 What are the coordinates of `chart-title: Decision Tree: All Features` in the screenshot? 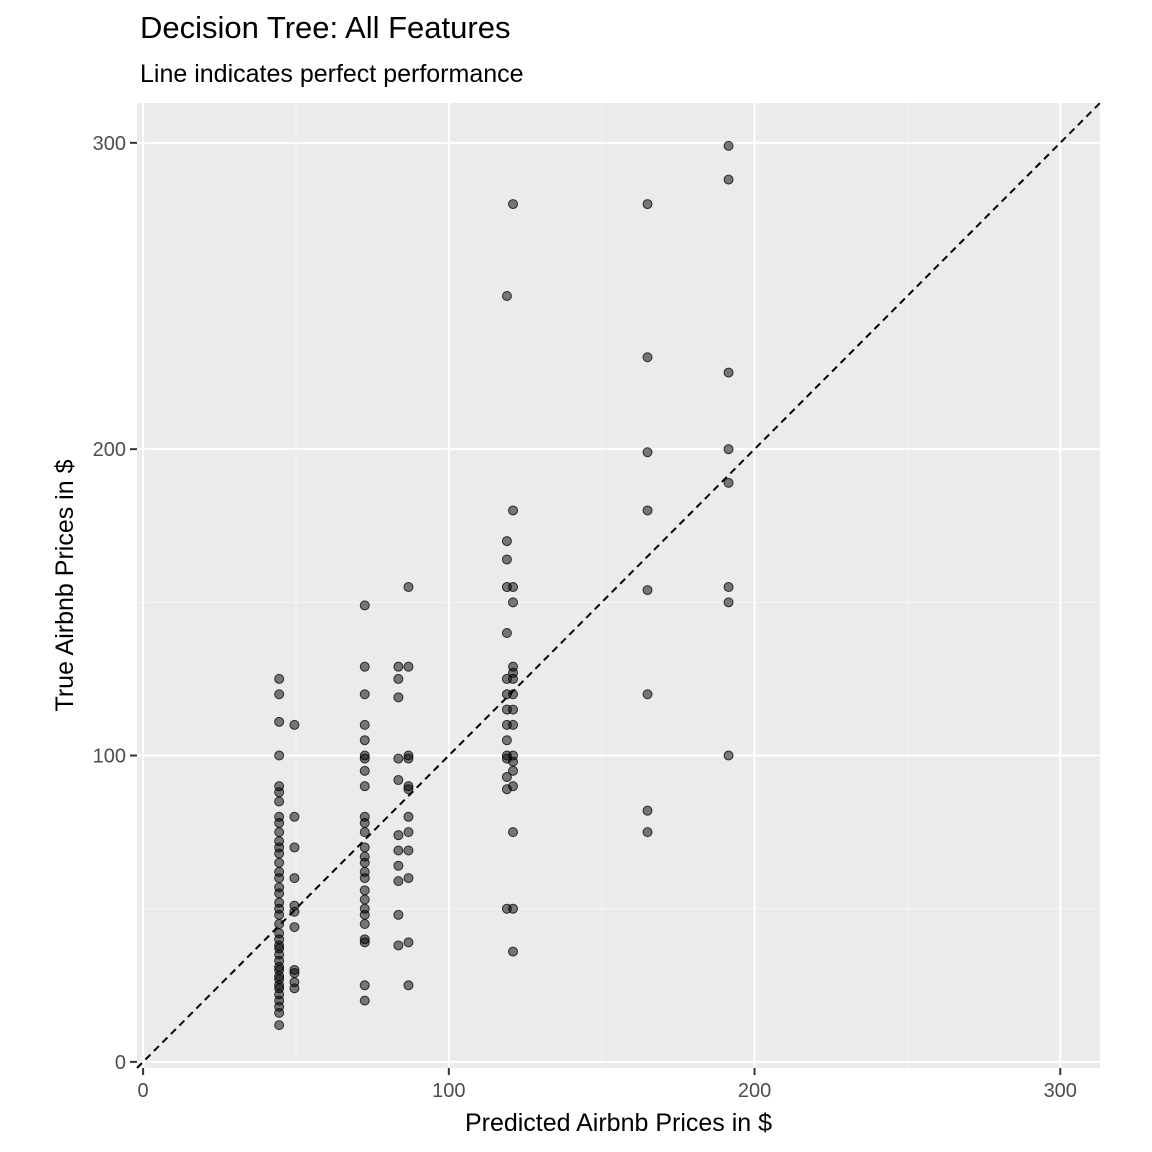 It's located at (325, 27).